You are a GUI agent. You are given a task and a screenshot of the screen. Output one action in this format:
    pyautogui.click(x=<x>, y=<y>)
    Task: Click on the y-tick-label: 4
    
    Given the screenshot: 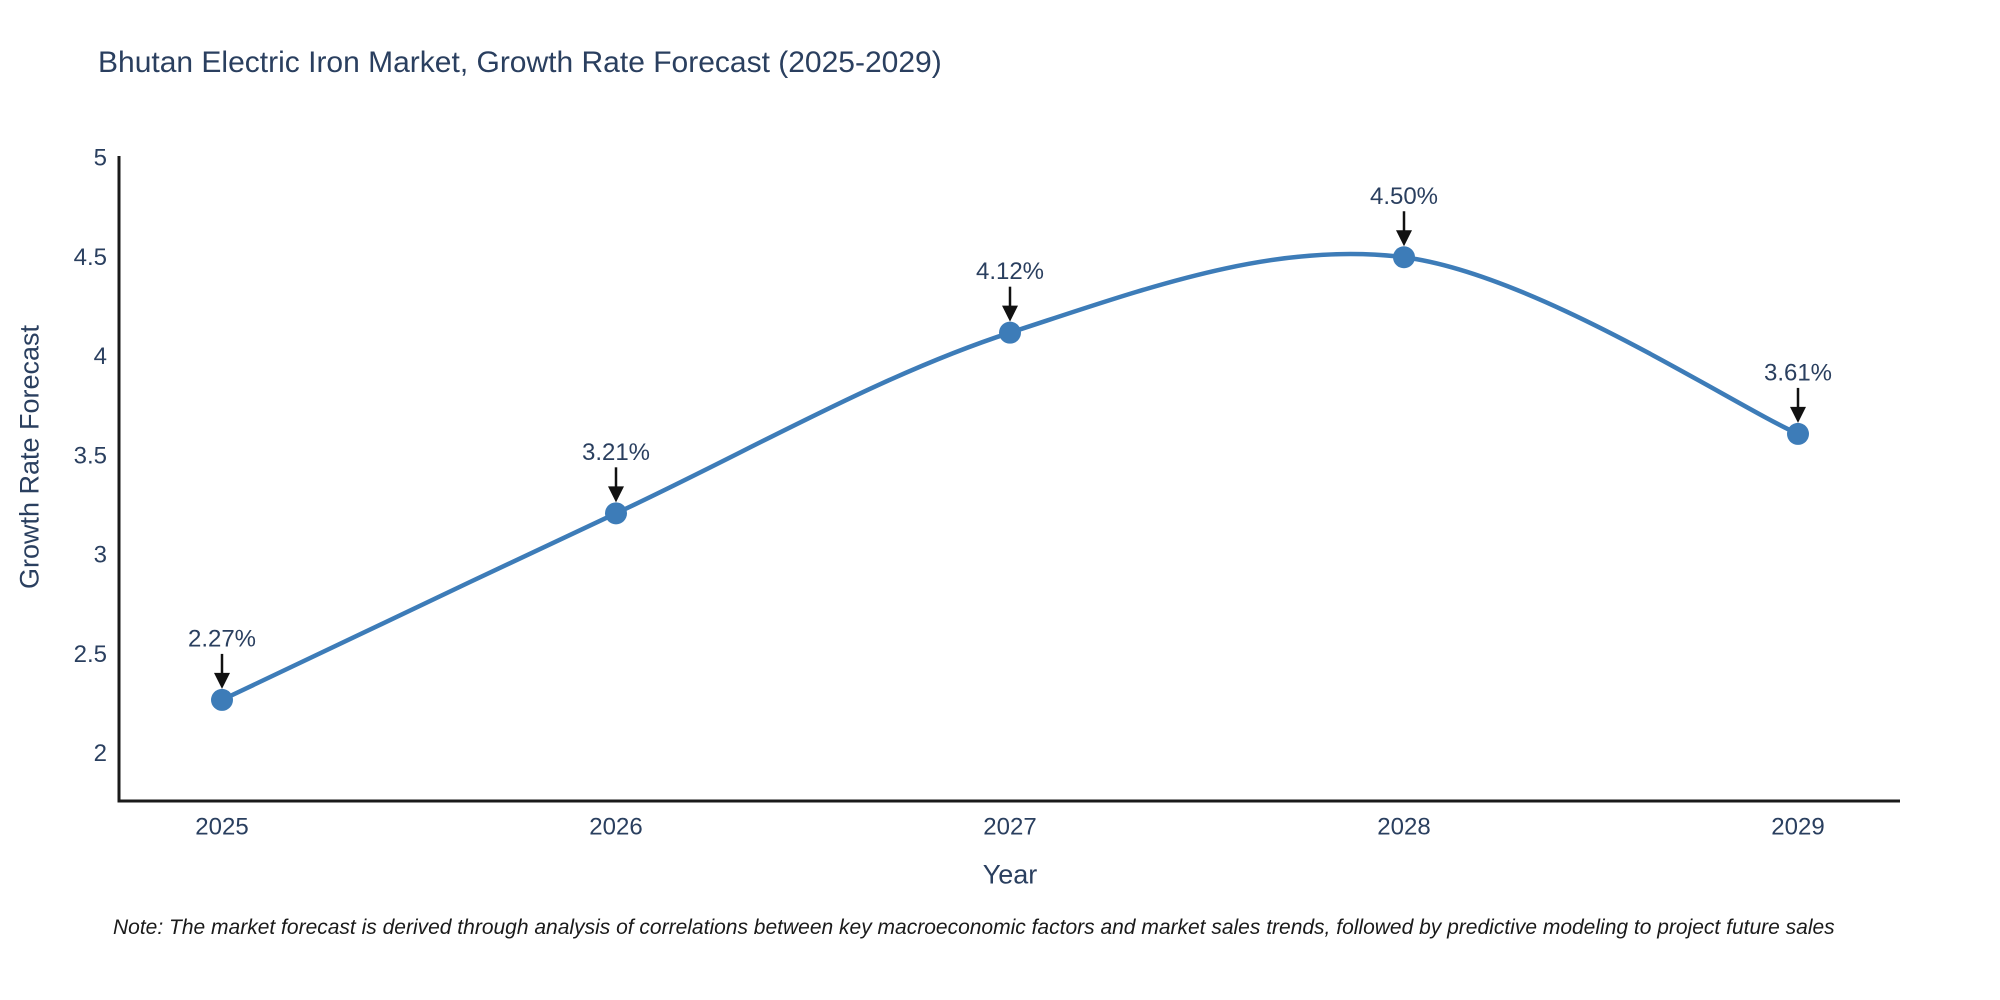 What is the action you would take?
    pyautogui.click(x=100, y=356)
    